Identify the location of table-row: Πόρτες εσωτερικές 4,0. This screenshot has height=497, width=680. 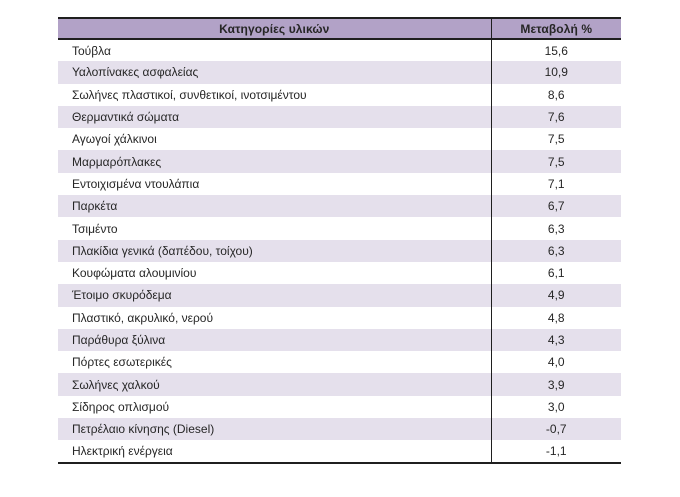
(339, 362).